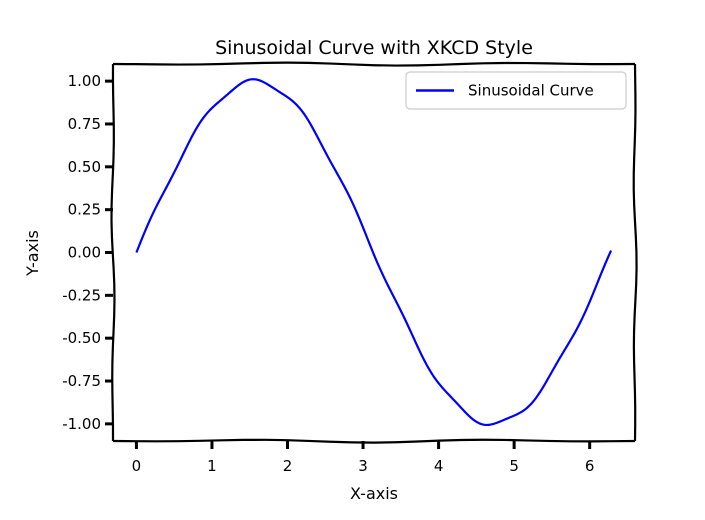 The height and width of the screenshot is (520, 705). What do you see at coordinates (590, 466) in the screenshot?
I see `x-tick-label: 6` at bounding box center [590, 466].